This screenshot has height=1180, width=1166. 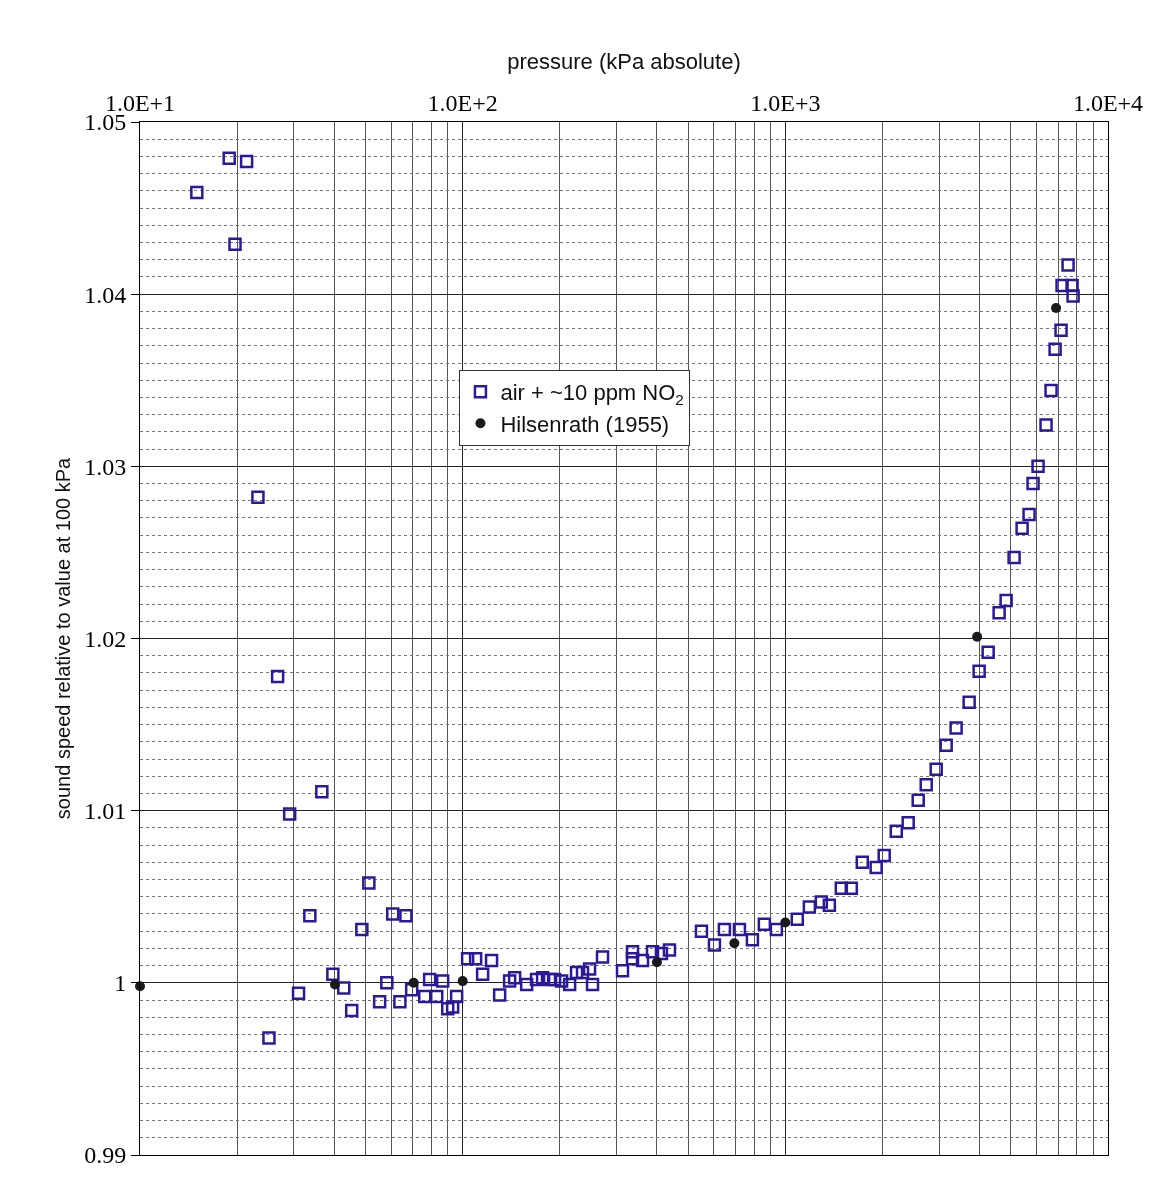 What do you see at coordinates (105, 638) in the screenshot?
I see `y-tick-label: 1.02` at bounding box center [105, 638].